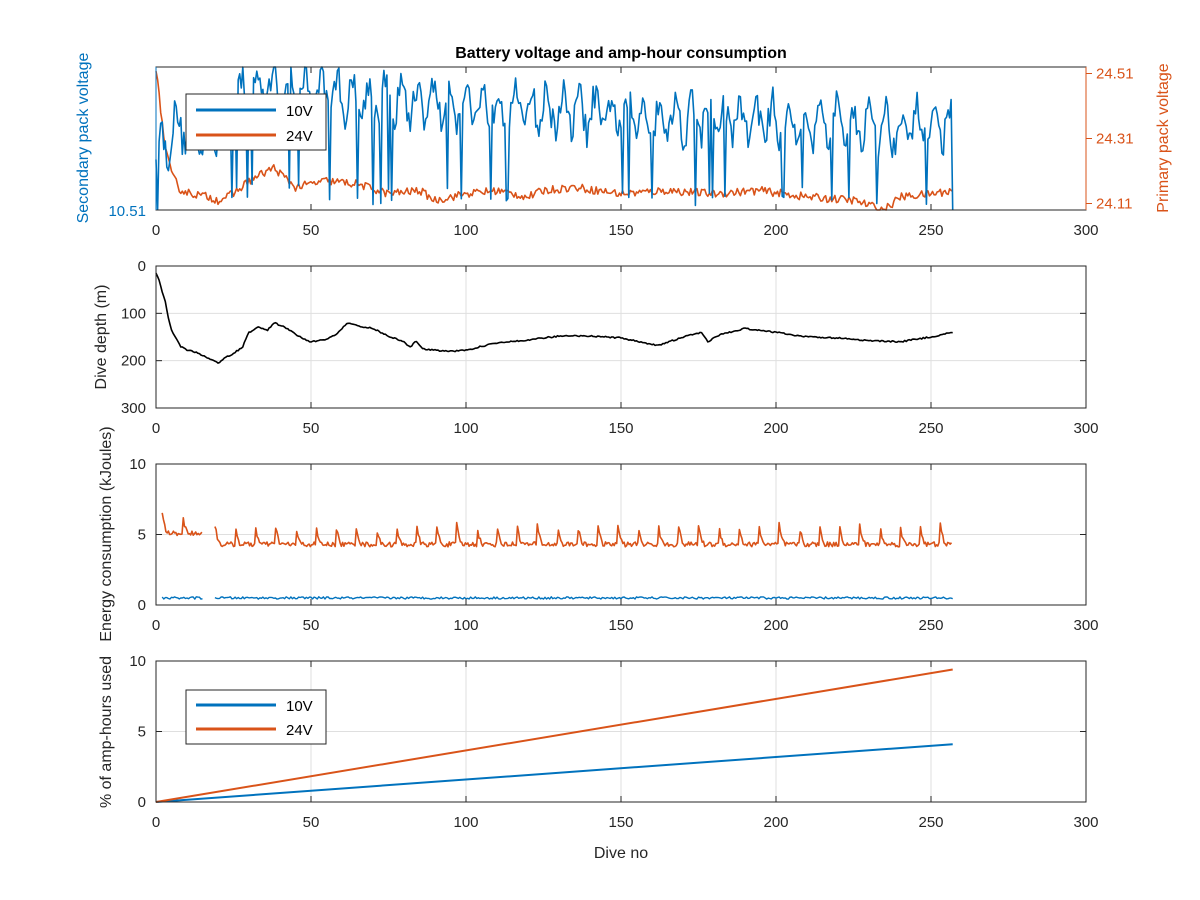 This screenshot has height=900, width=1200. I want to click on chart-title: Battery voltage and amp-hour consumption, so click(621, 53).